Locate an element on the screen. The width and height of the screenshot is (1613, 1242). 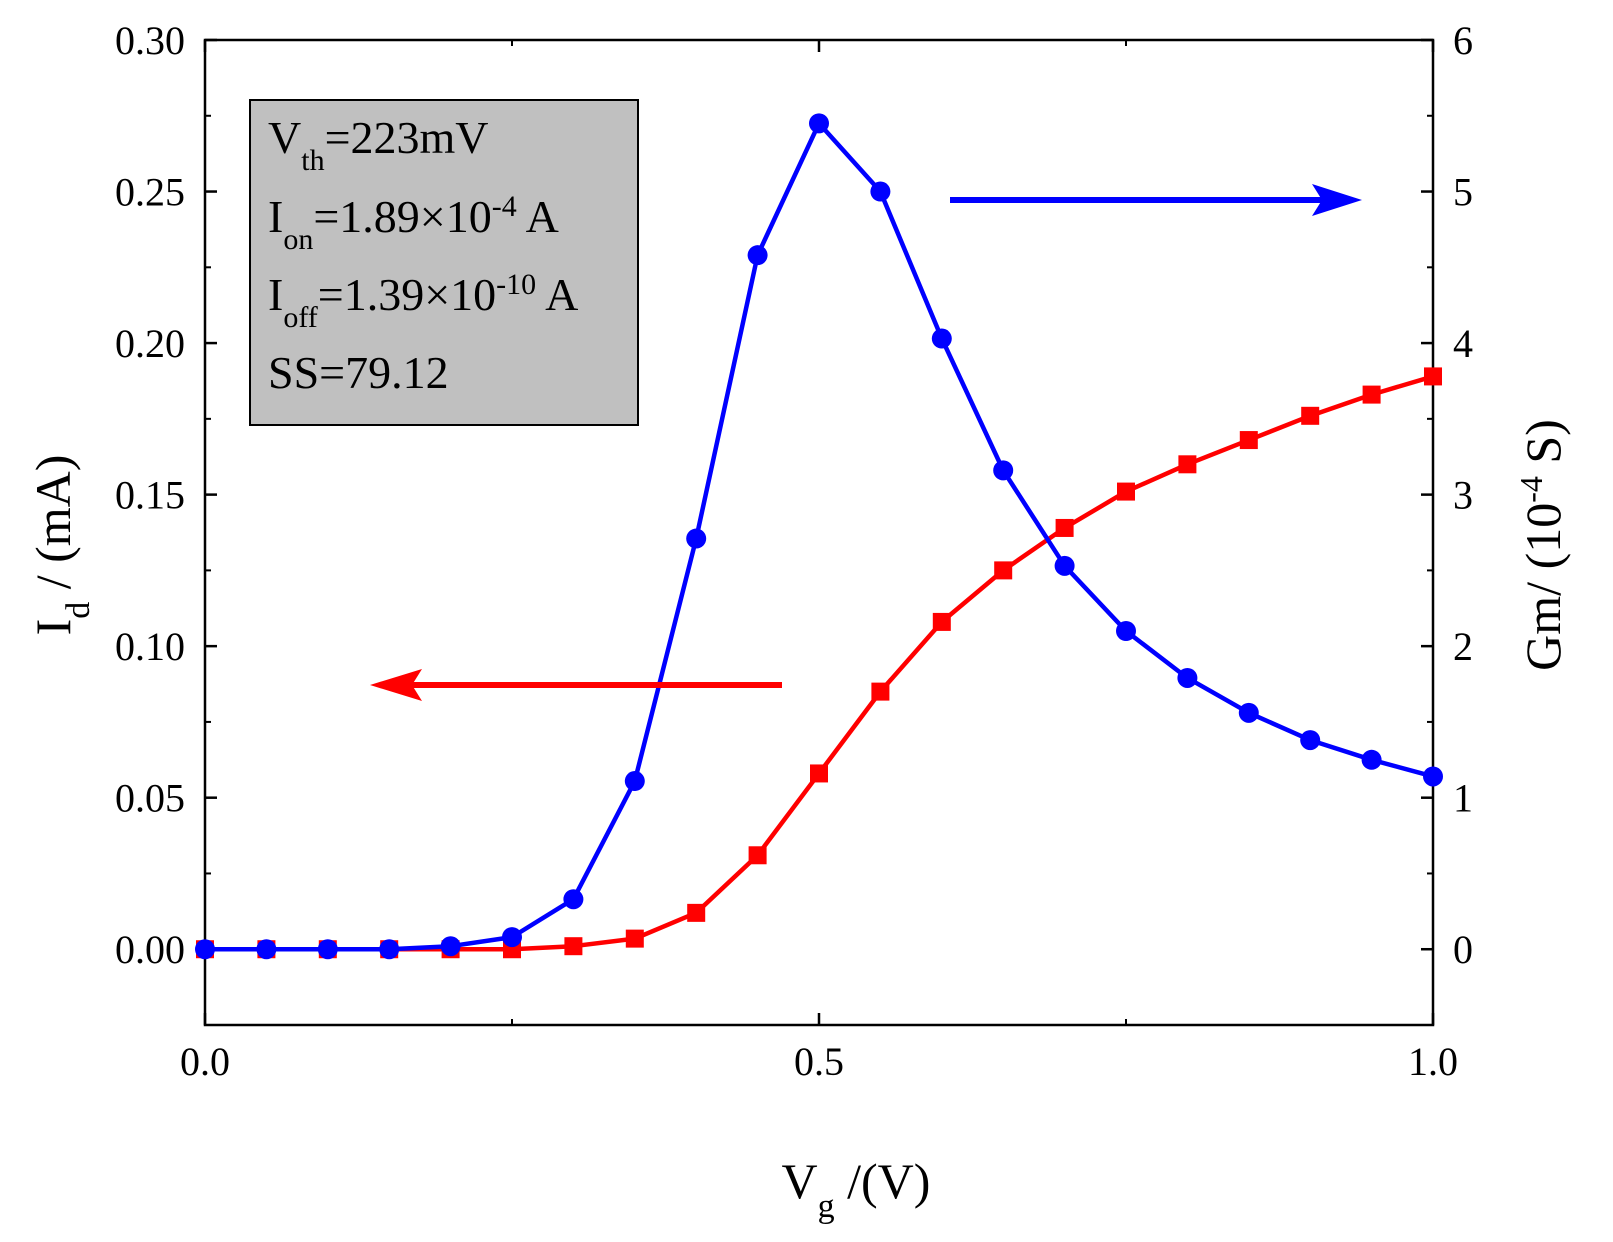
annotation-background is located at coordinates (444, 262).